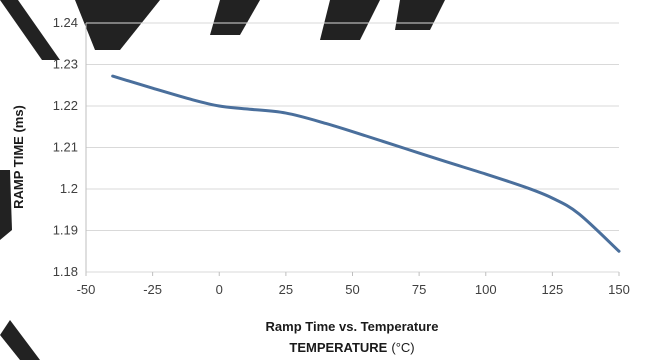 Image resolution: width=649 pixels, height=360 pixels. What do you see at coordinates (65, 271) in the screenshot?
I see `y-tick-label: 1.18` at bounding box center [65, 271].